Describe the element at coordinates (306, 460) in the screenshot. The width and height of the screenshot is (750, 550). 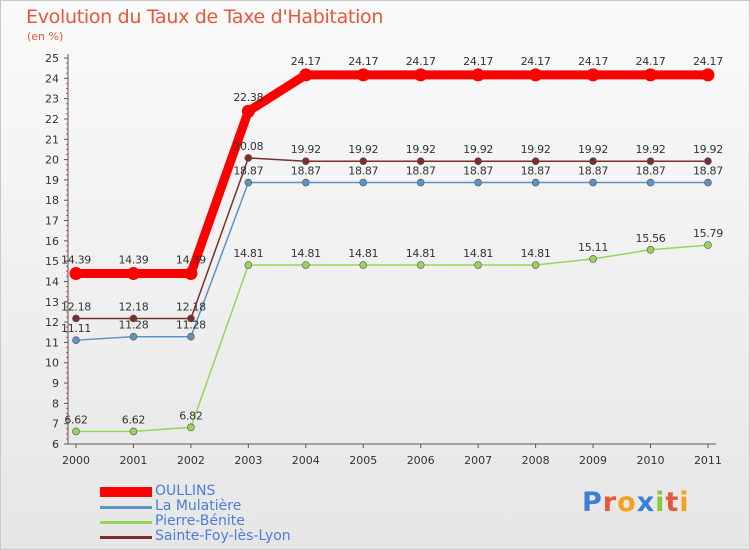
I see `x-tick-label: 2004` at that location.